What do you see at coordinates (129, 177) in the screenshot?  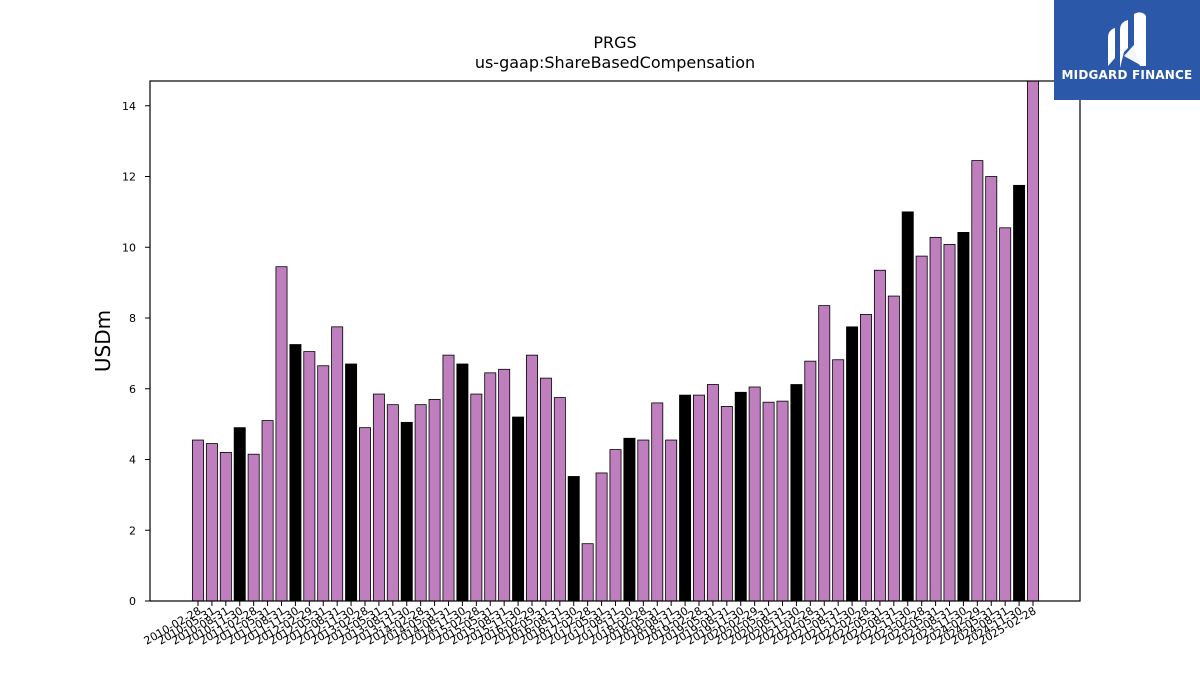 I see `y-tick-label: 12` at bounding box center [129, 177].